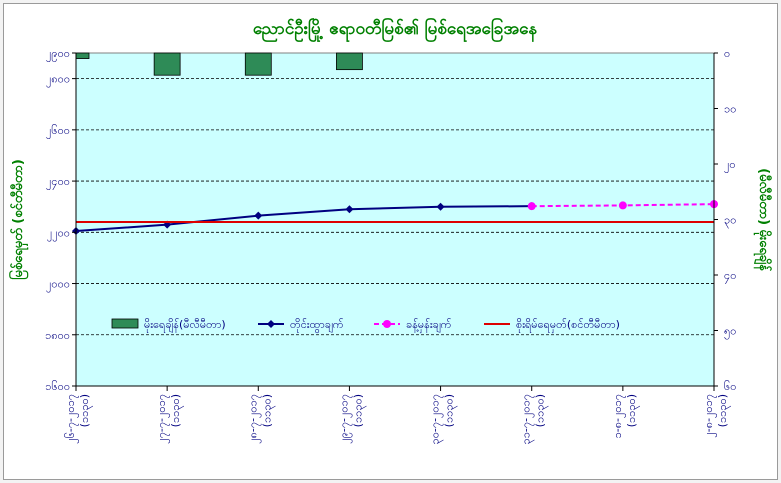 The height and width of the screenshot is (483, 781). Describe the element at coordinates (730, 276) in the screenshot. I see `y-right-tick-label: ၄၀` at that location.